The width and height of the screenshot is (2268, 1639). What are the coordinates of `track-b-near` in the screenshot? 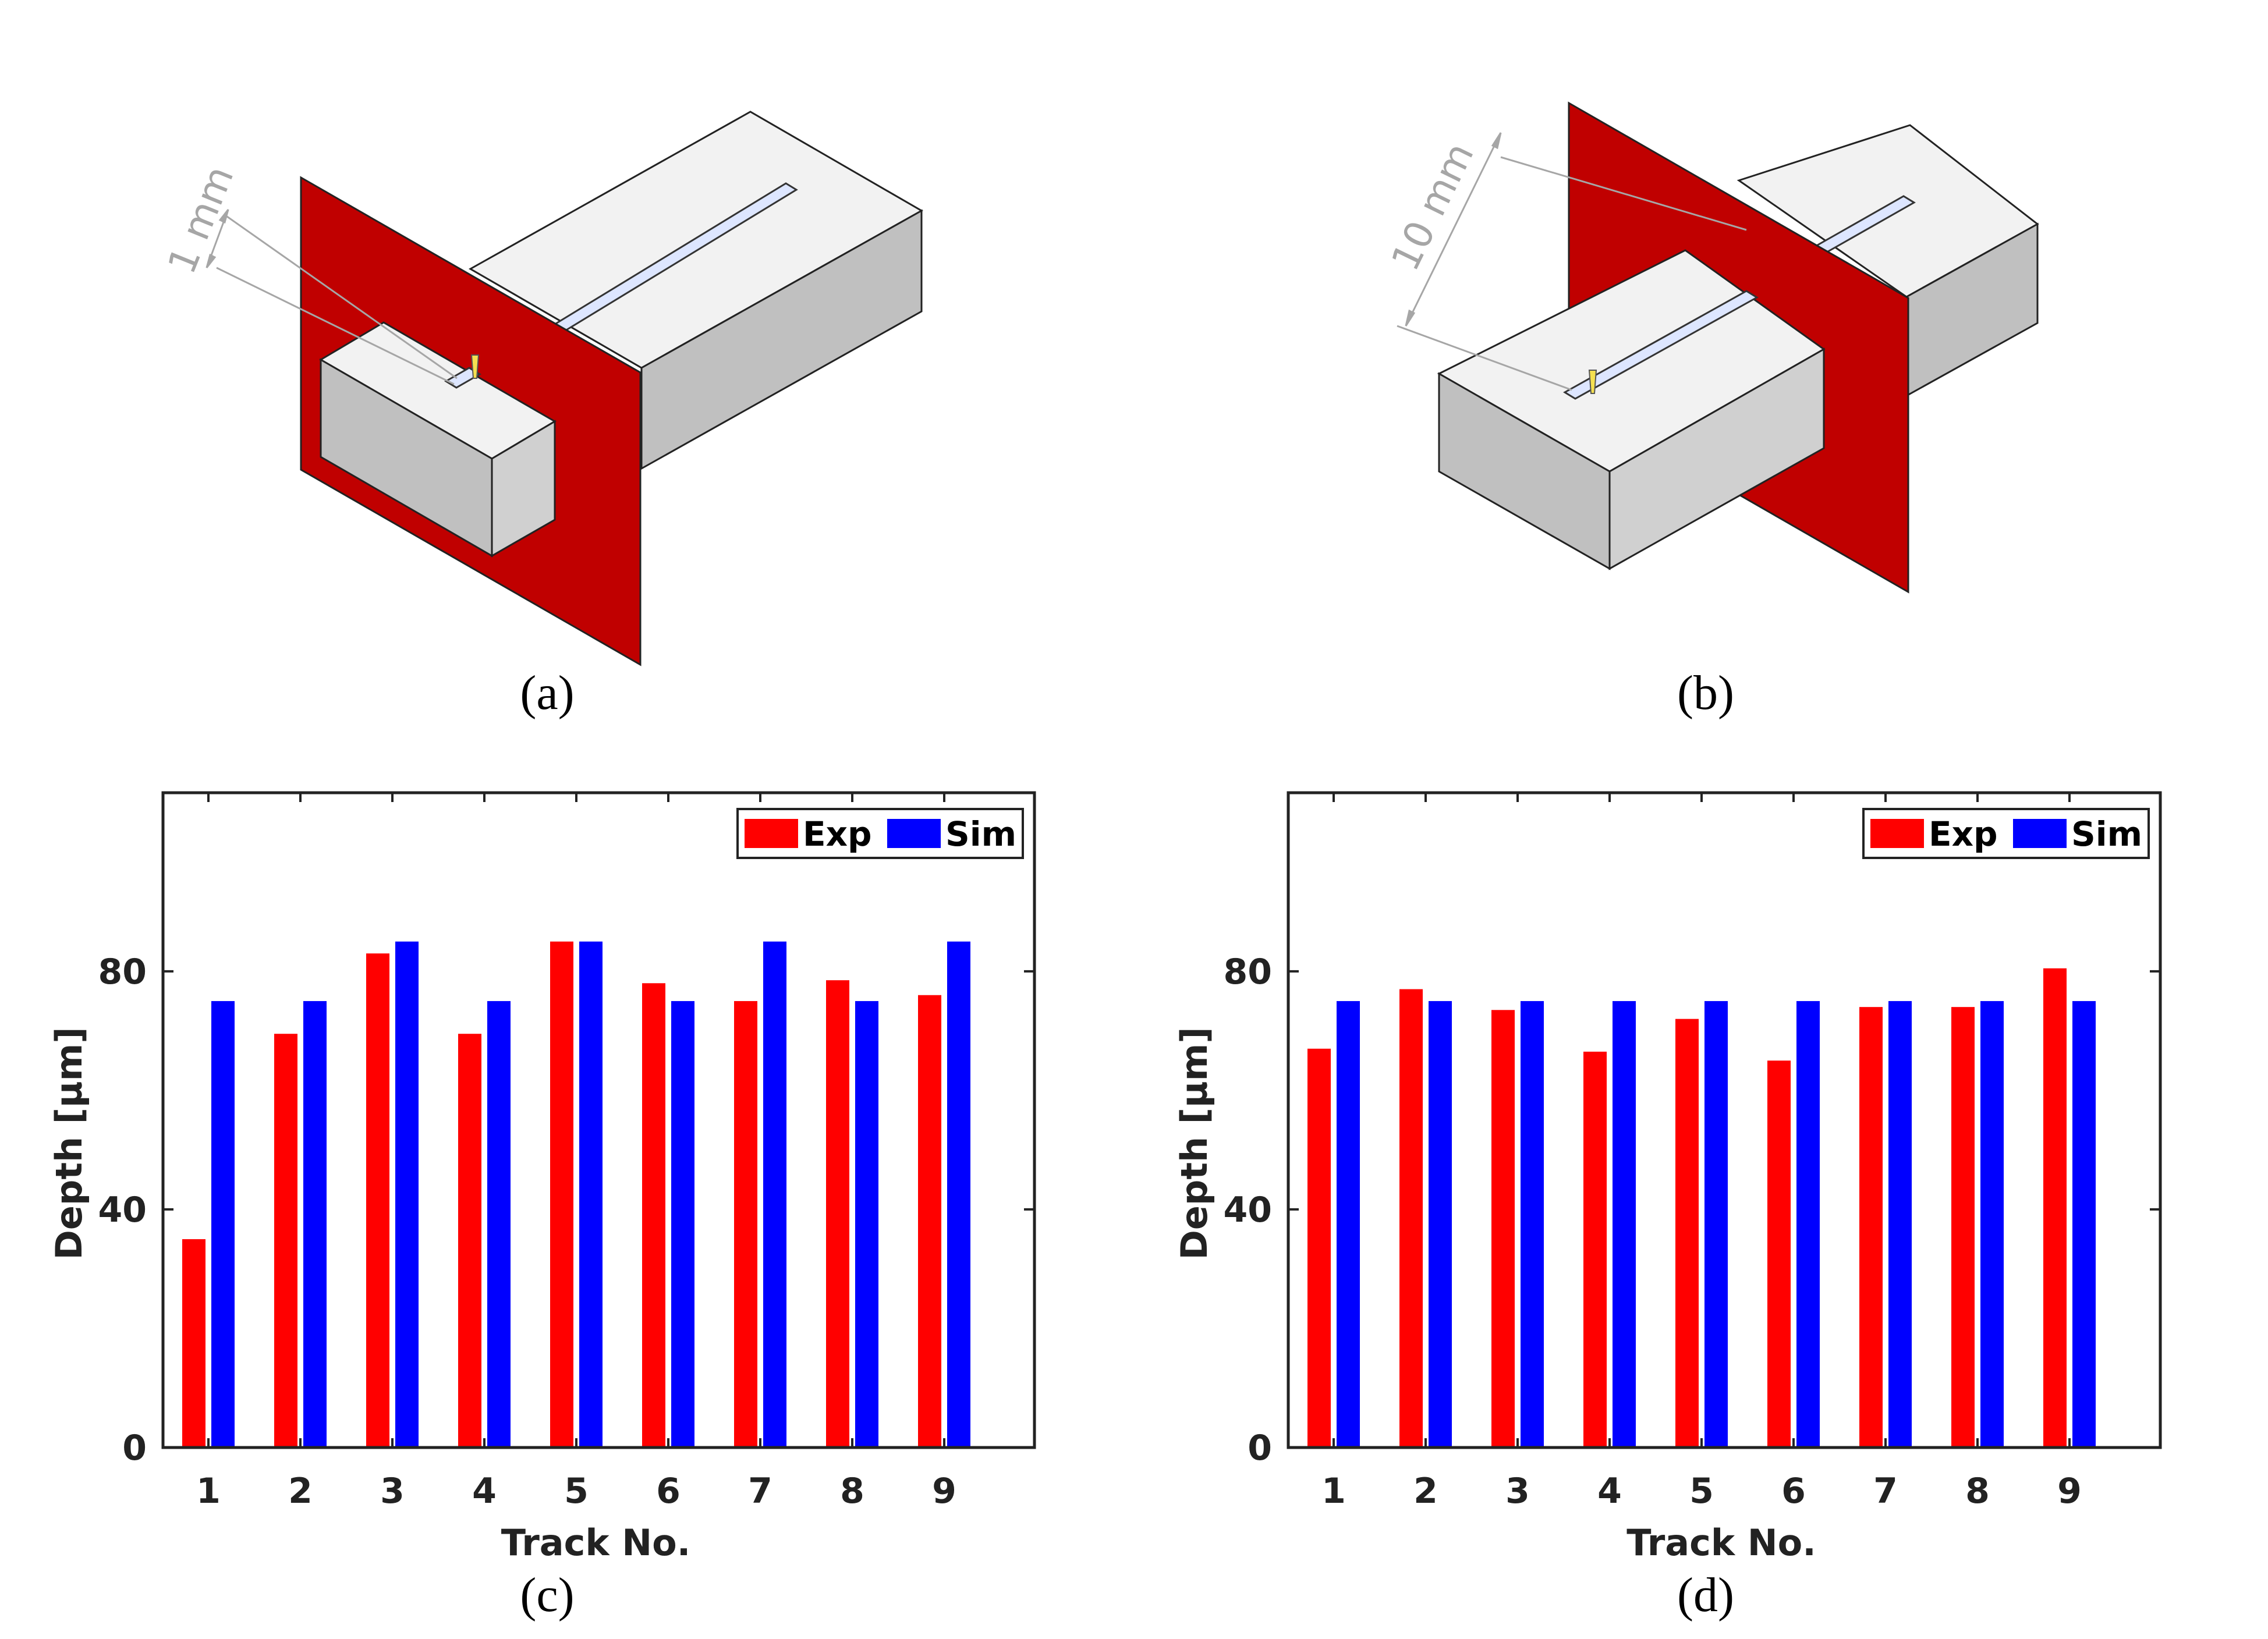 It's located at (1661, 345).